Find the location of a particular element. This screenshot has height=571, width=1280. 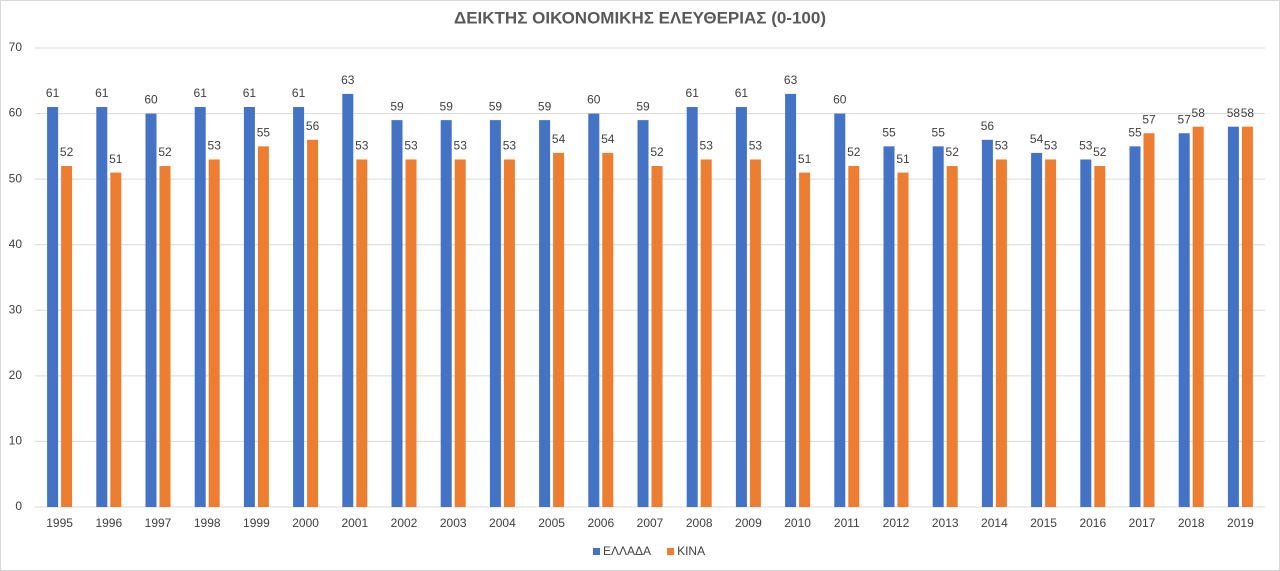

y-tick-label: 10 is located at coordinates (16, 441).